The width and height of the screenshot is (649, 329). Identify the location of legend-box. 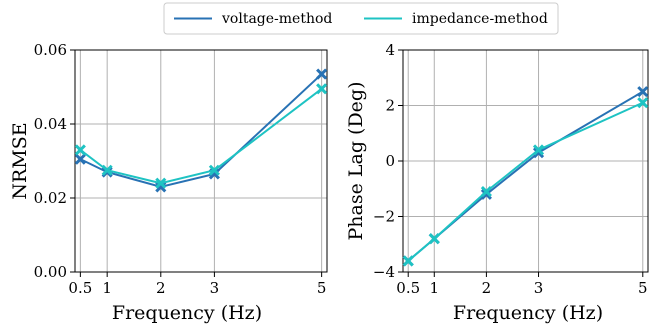
(361, 18).